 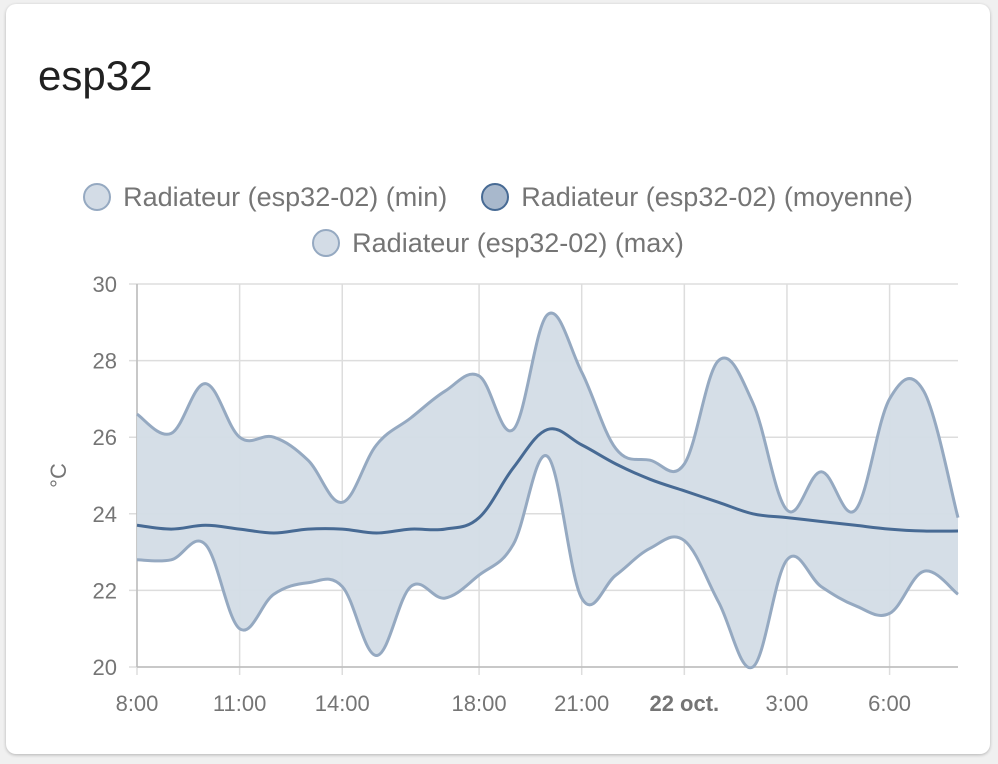 What do you see at coordinates (479, 703) in the screenshot?
I see `x-tick-label: 18:00` at bounding box center [479, 703].